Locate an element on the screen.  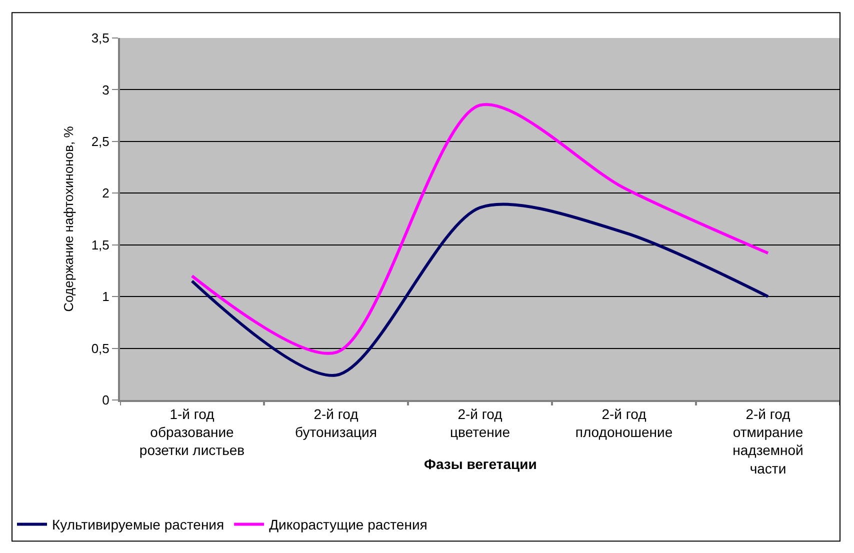
y-tick-label: 3 is located at coordinates (106, 90).